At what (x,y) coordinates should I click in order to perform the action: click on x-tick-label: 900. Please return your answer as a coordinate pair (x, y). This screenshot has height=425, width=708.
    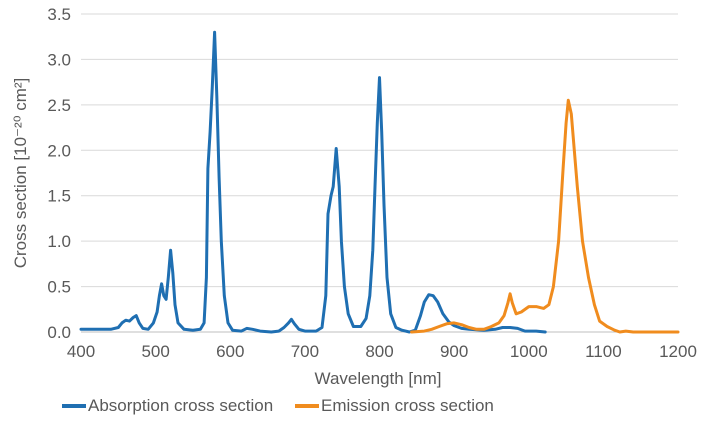
    Looking at the image, I should click on (454, 351).